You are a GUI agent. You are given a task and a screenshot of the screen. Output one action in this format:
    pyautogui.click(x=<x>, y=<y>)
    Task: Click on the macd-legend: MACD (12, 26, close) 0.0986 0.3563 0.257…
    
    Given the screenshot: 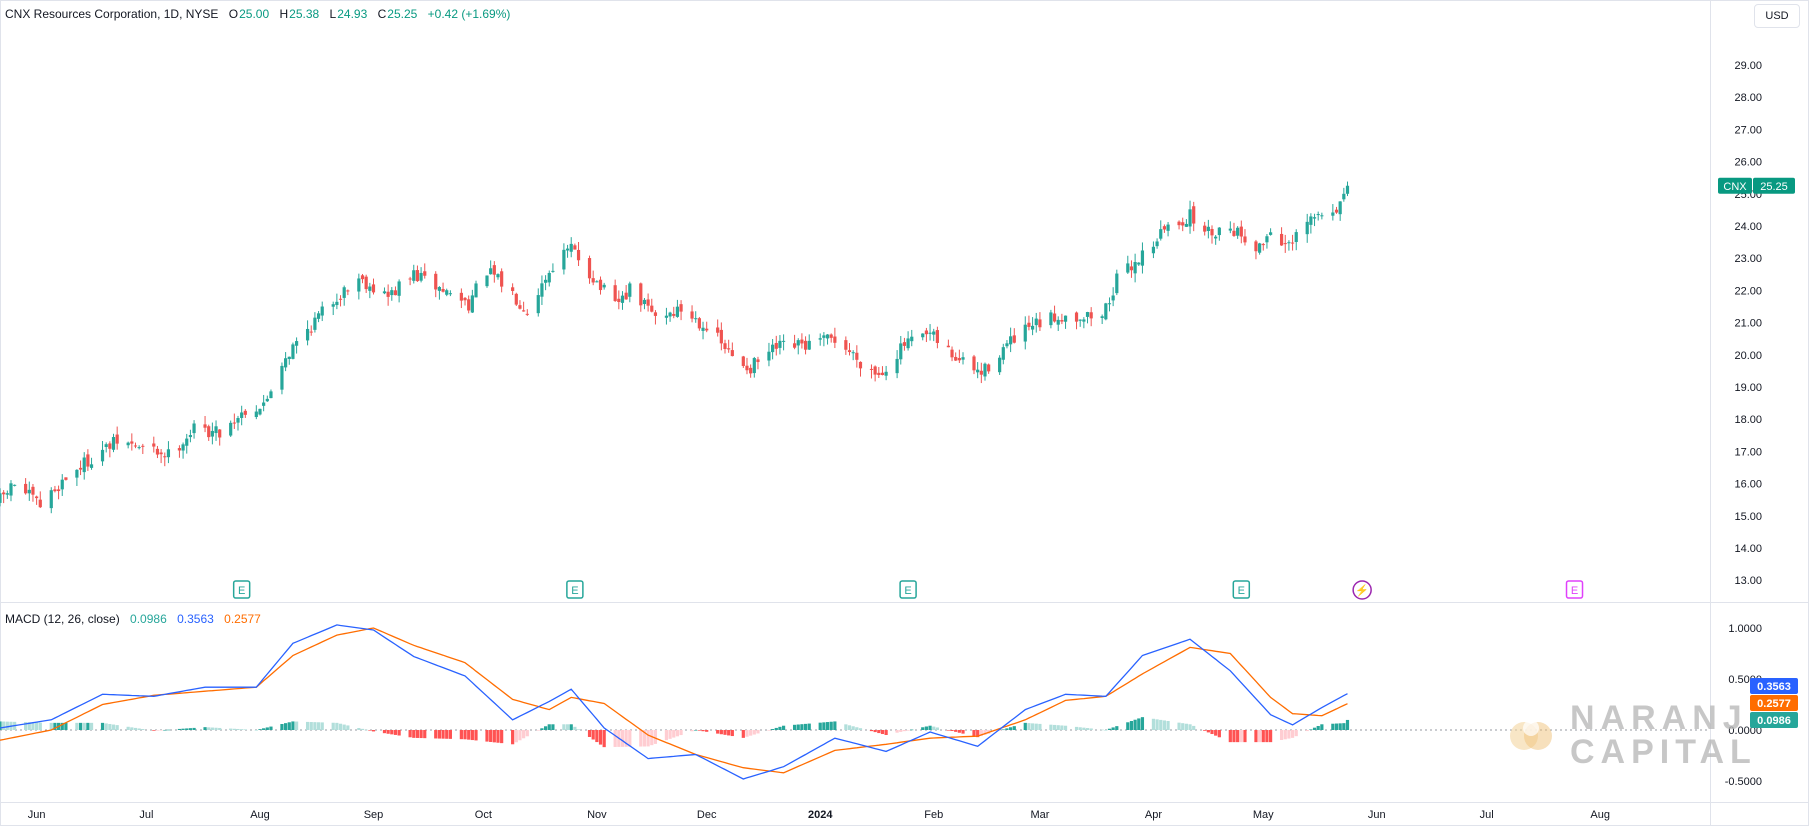 What is the action you would take?
    pyautogui.click(x=133, y=619)
    